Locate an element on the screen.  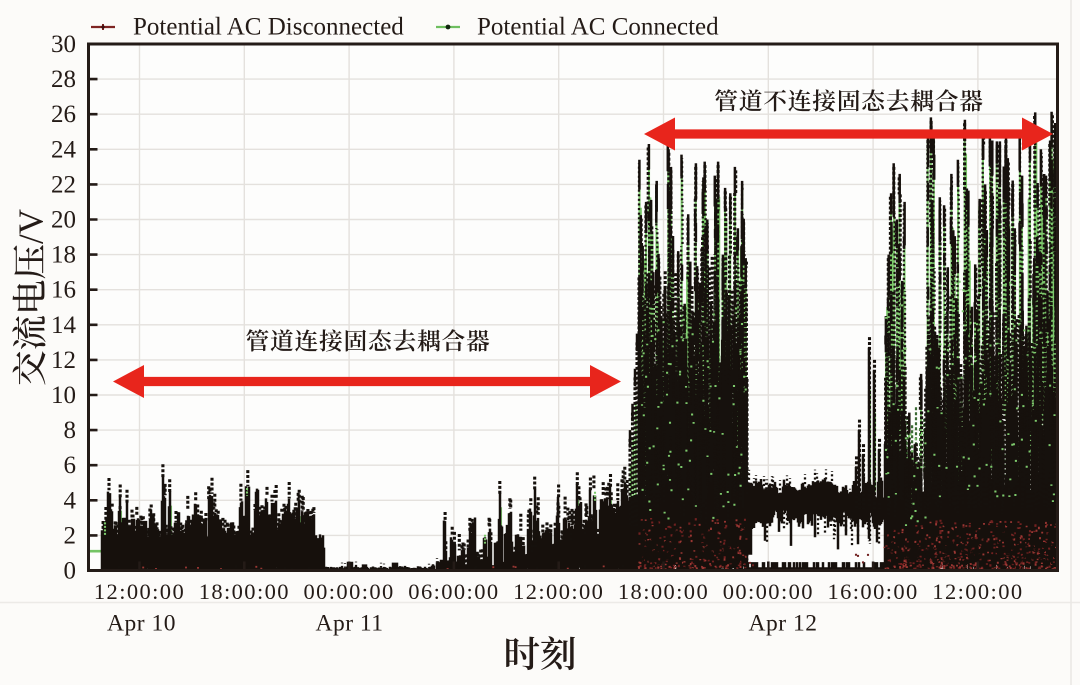
svg-text: /V is located at coordinates (31, 226).